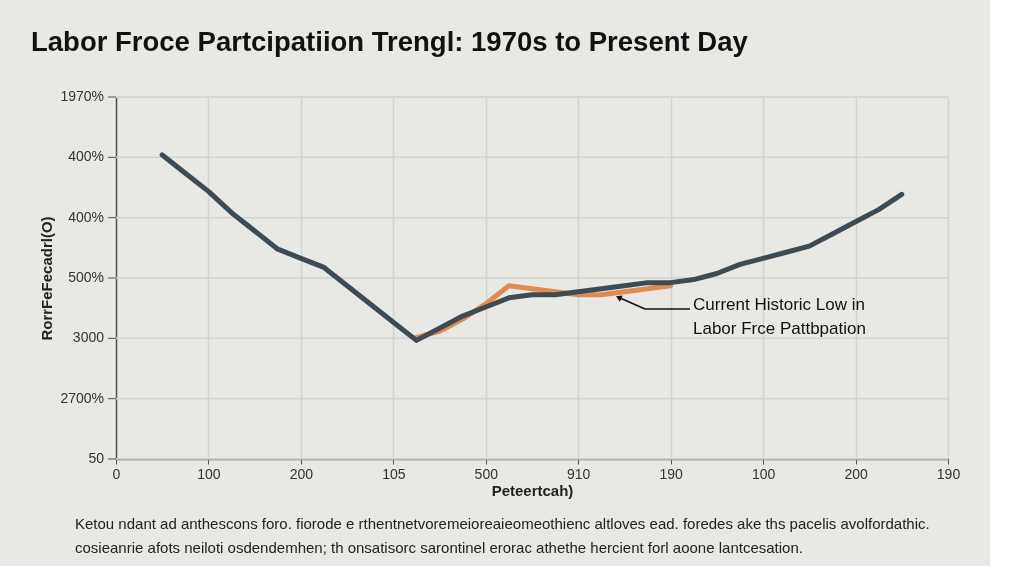 This screenshot has height=585, width=1024. Describe the element at coordinates (96, 458) in the screenshot. I see `text: 50` at that location.